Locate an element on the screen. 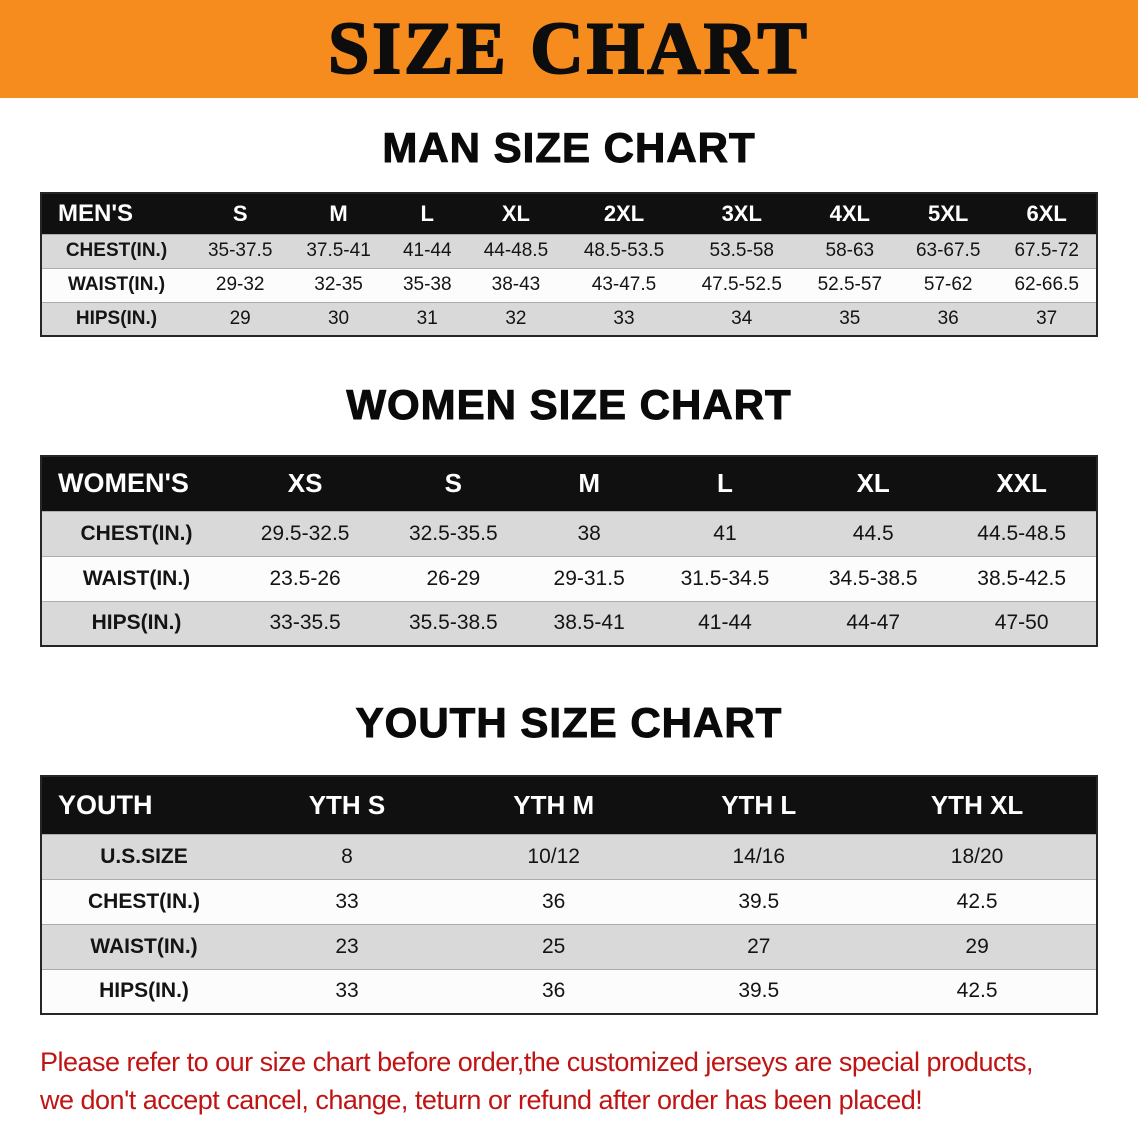  size-value: 35-37.5 is located at coordinates (240, 250).